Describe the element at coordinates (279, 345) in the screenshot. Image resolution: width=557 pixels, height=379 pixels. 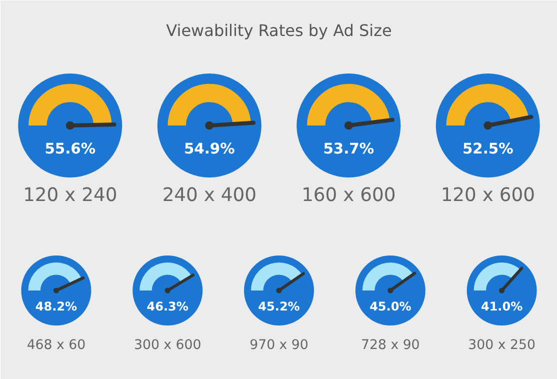
I see `category-label: 970 x 90` at that location.